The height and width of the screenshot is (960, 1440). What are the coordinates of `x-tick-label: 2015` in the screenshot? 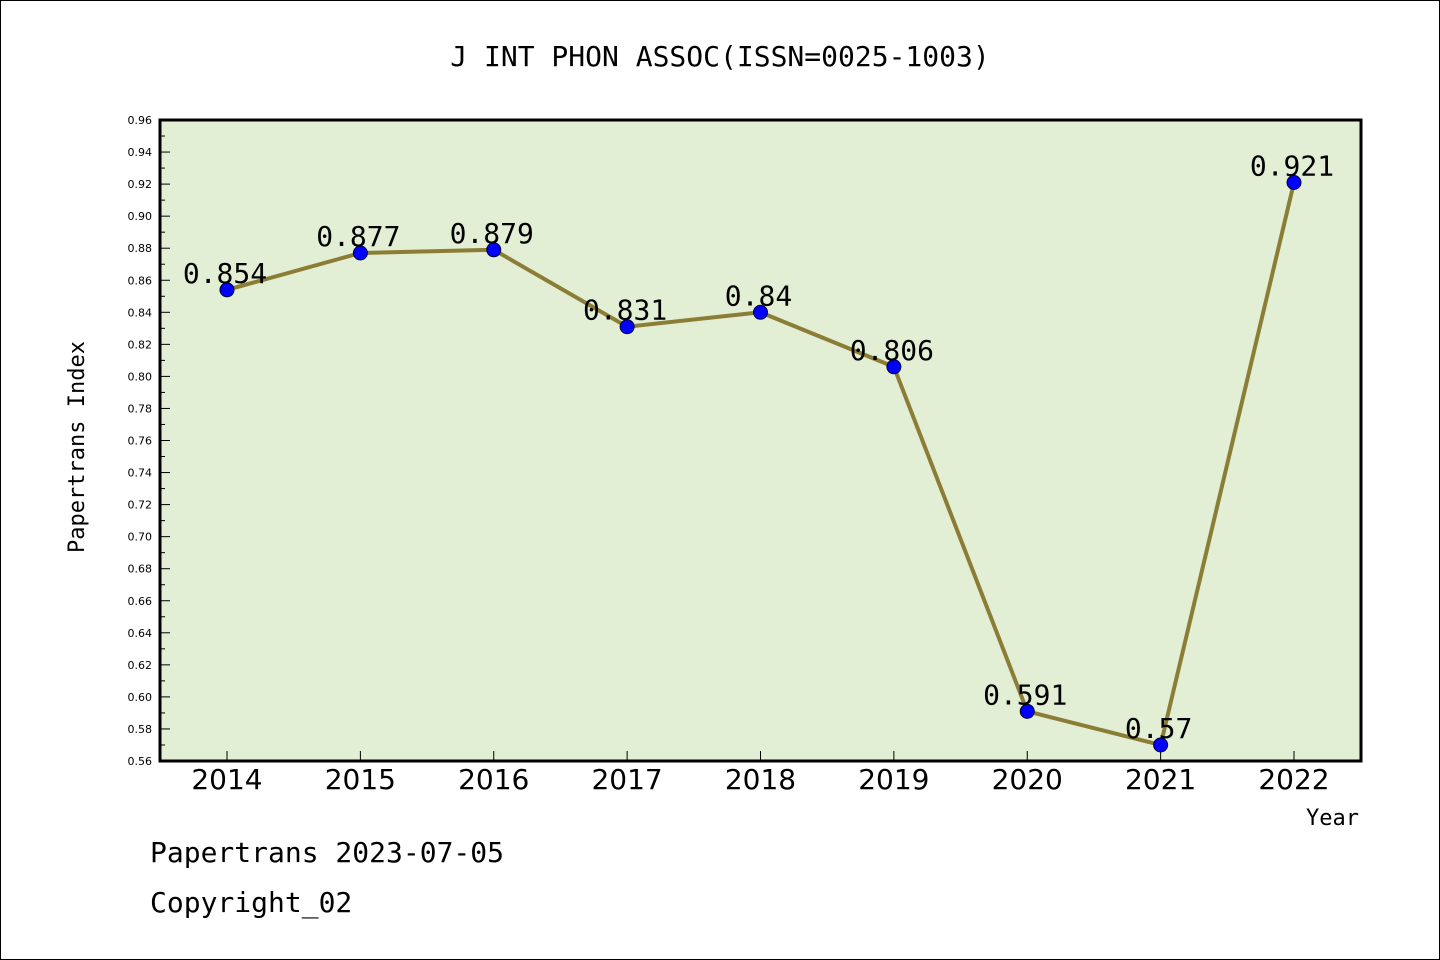 It's located at (360, 779).